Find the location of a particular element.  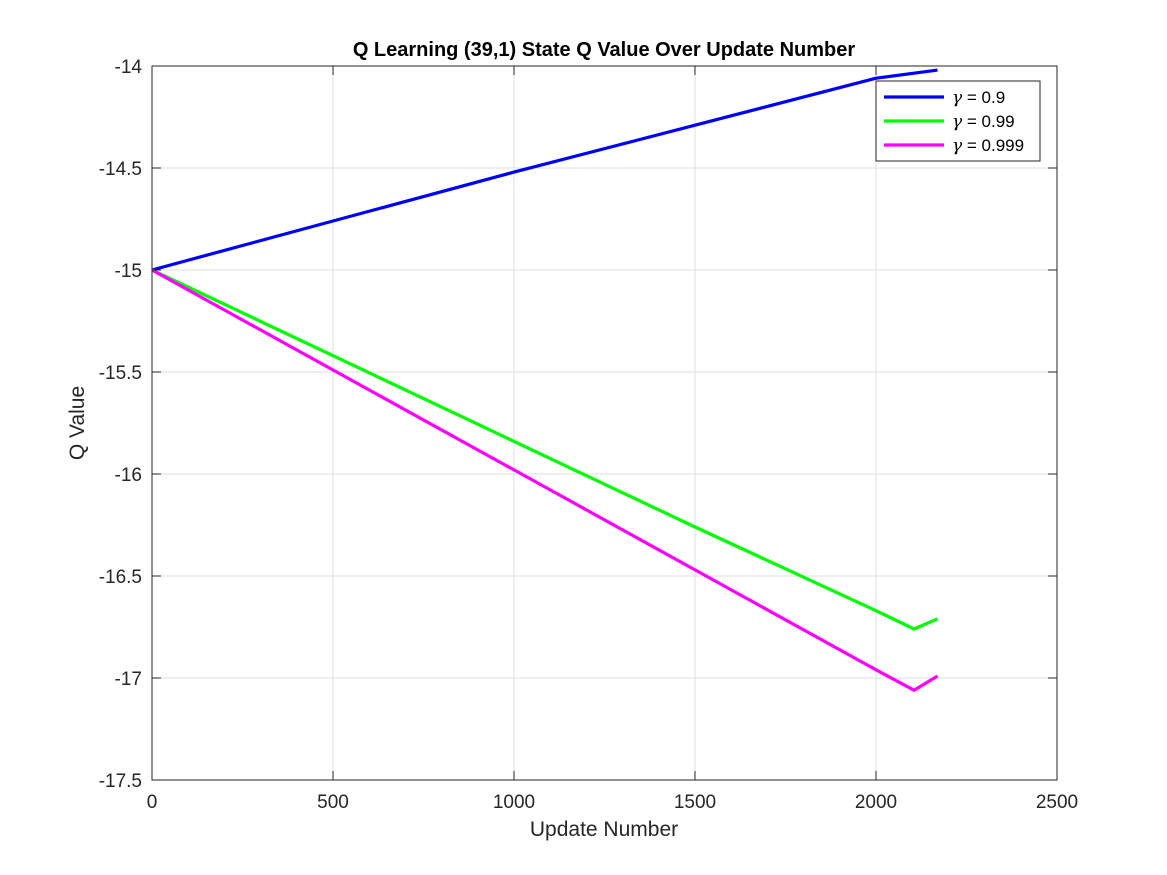

y-tick-label: -17.5 is located at coordinates (120, 781).